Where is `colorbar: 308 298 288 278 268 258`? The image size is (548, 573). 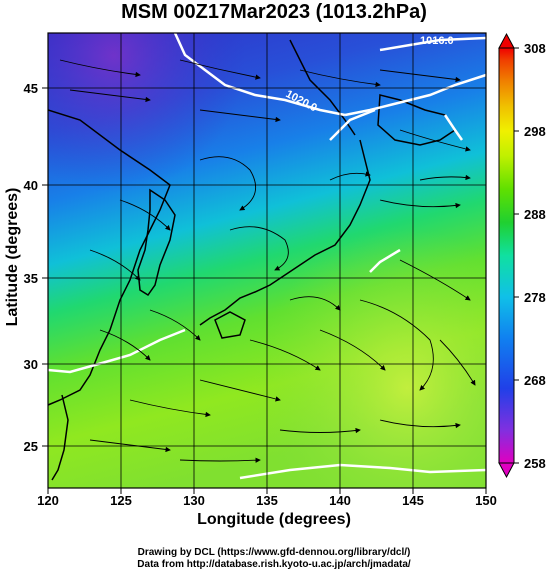
colorbar: 308 298 288 278 268 258 is located at coordinates (522, 255).